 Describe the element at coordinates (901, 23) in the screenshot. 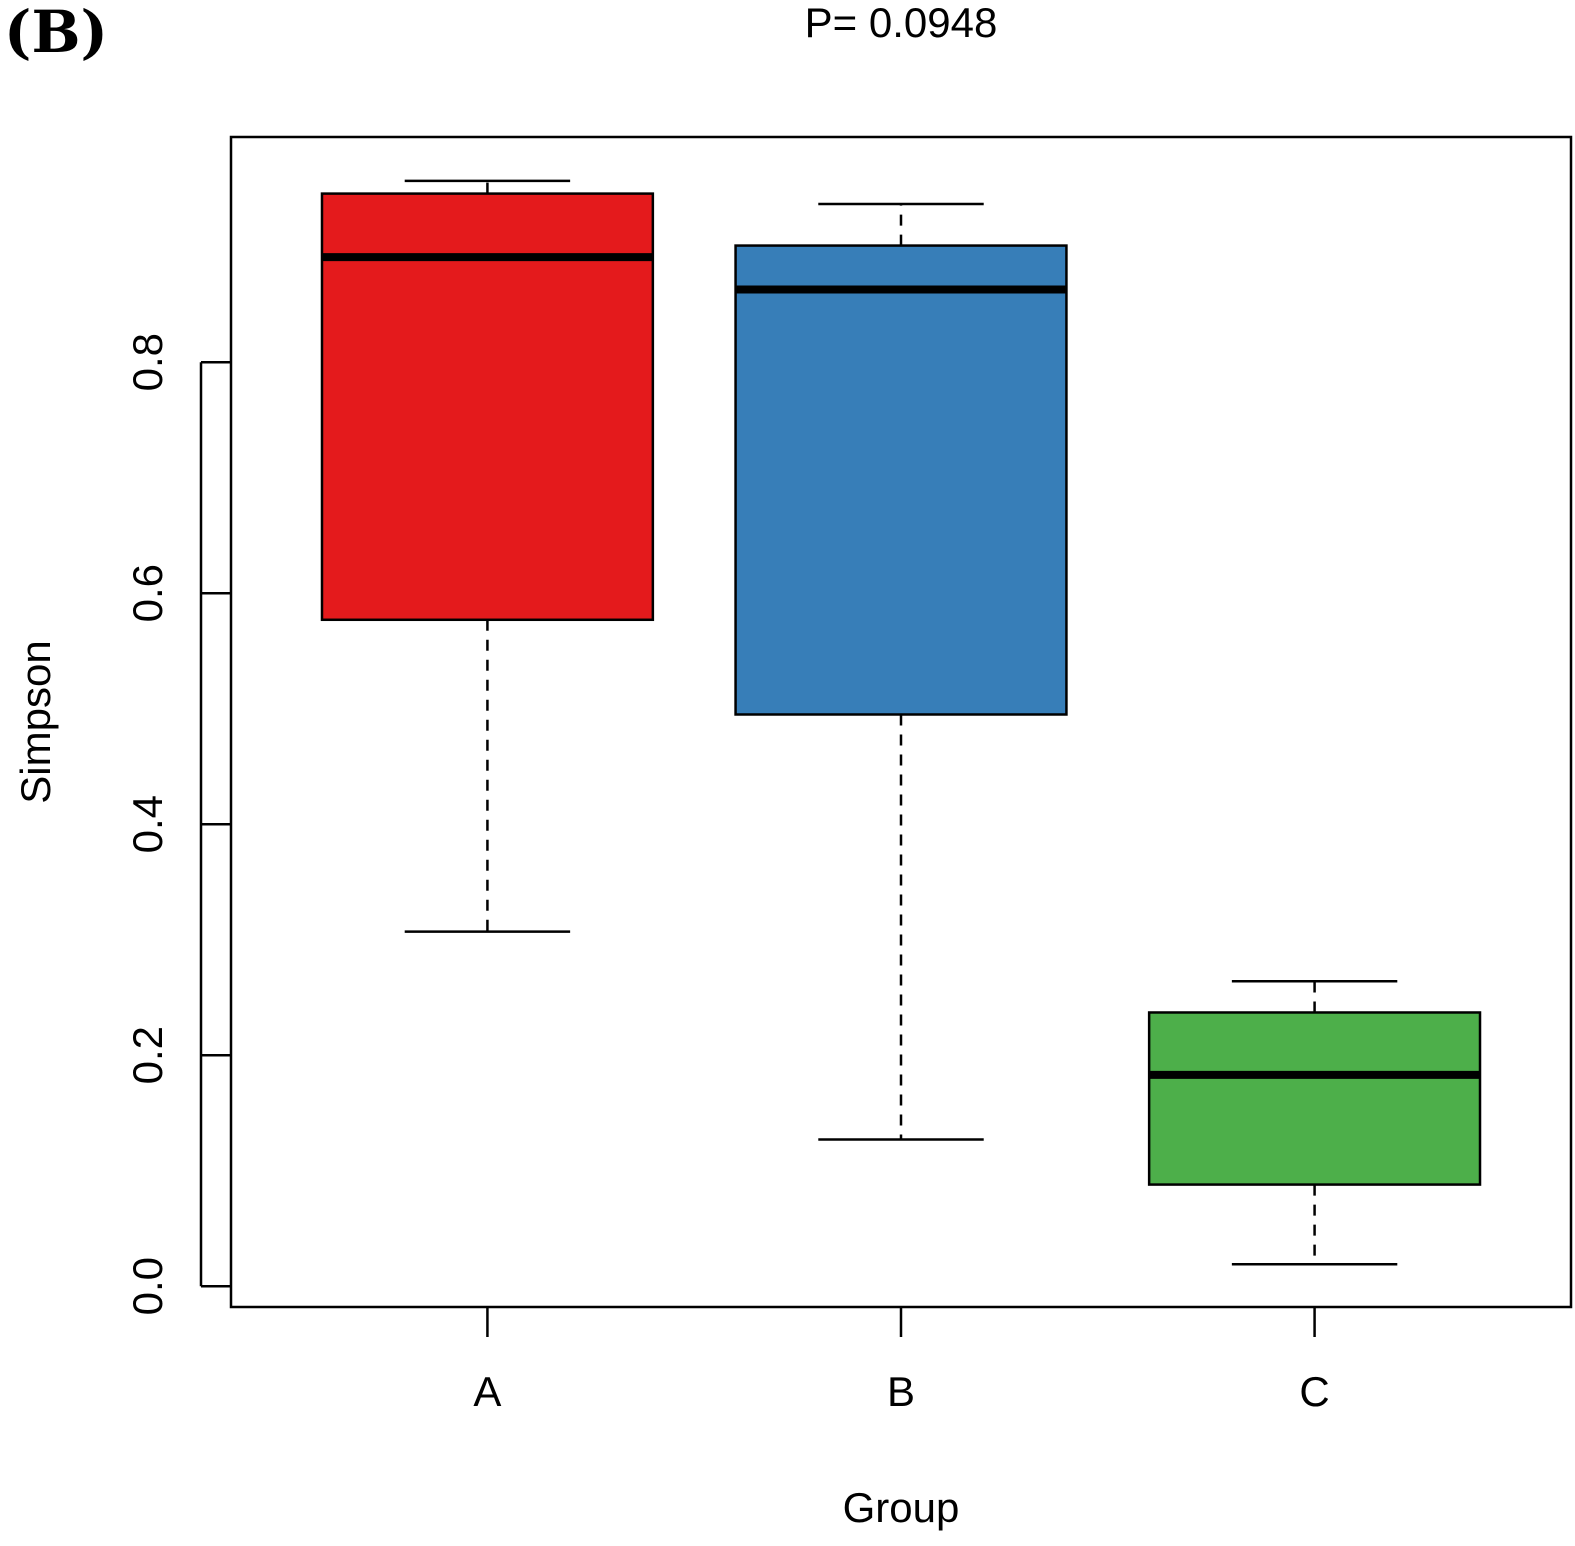

I see `chart-title: P= 0.0948` at that location.